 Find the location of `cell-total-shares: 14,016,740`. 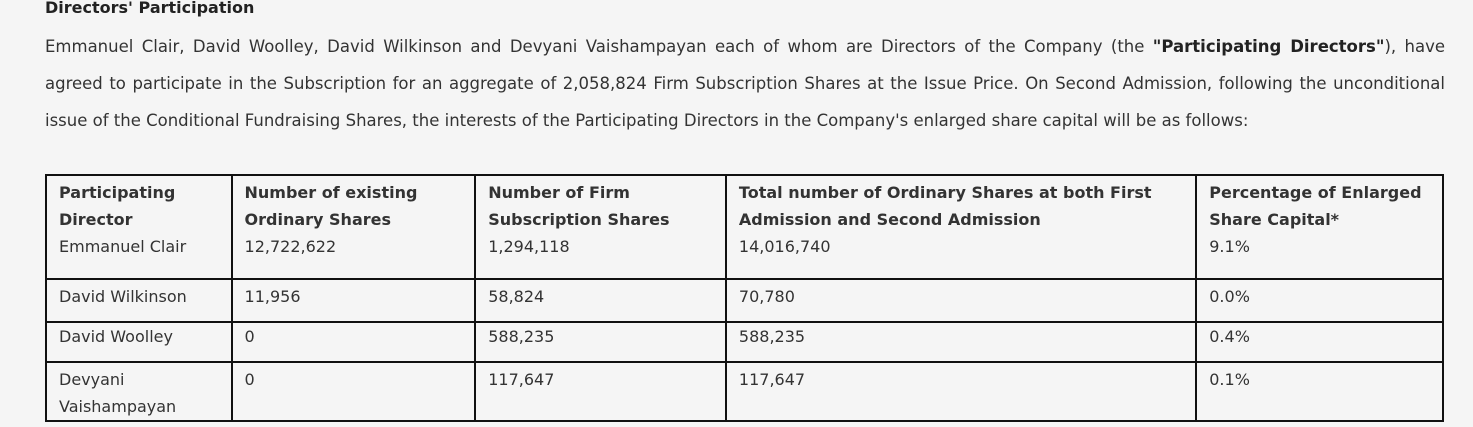

cell-total-shares: 14,016,740 is located at coordinates (961, 256).